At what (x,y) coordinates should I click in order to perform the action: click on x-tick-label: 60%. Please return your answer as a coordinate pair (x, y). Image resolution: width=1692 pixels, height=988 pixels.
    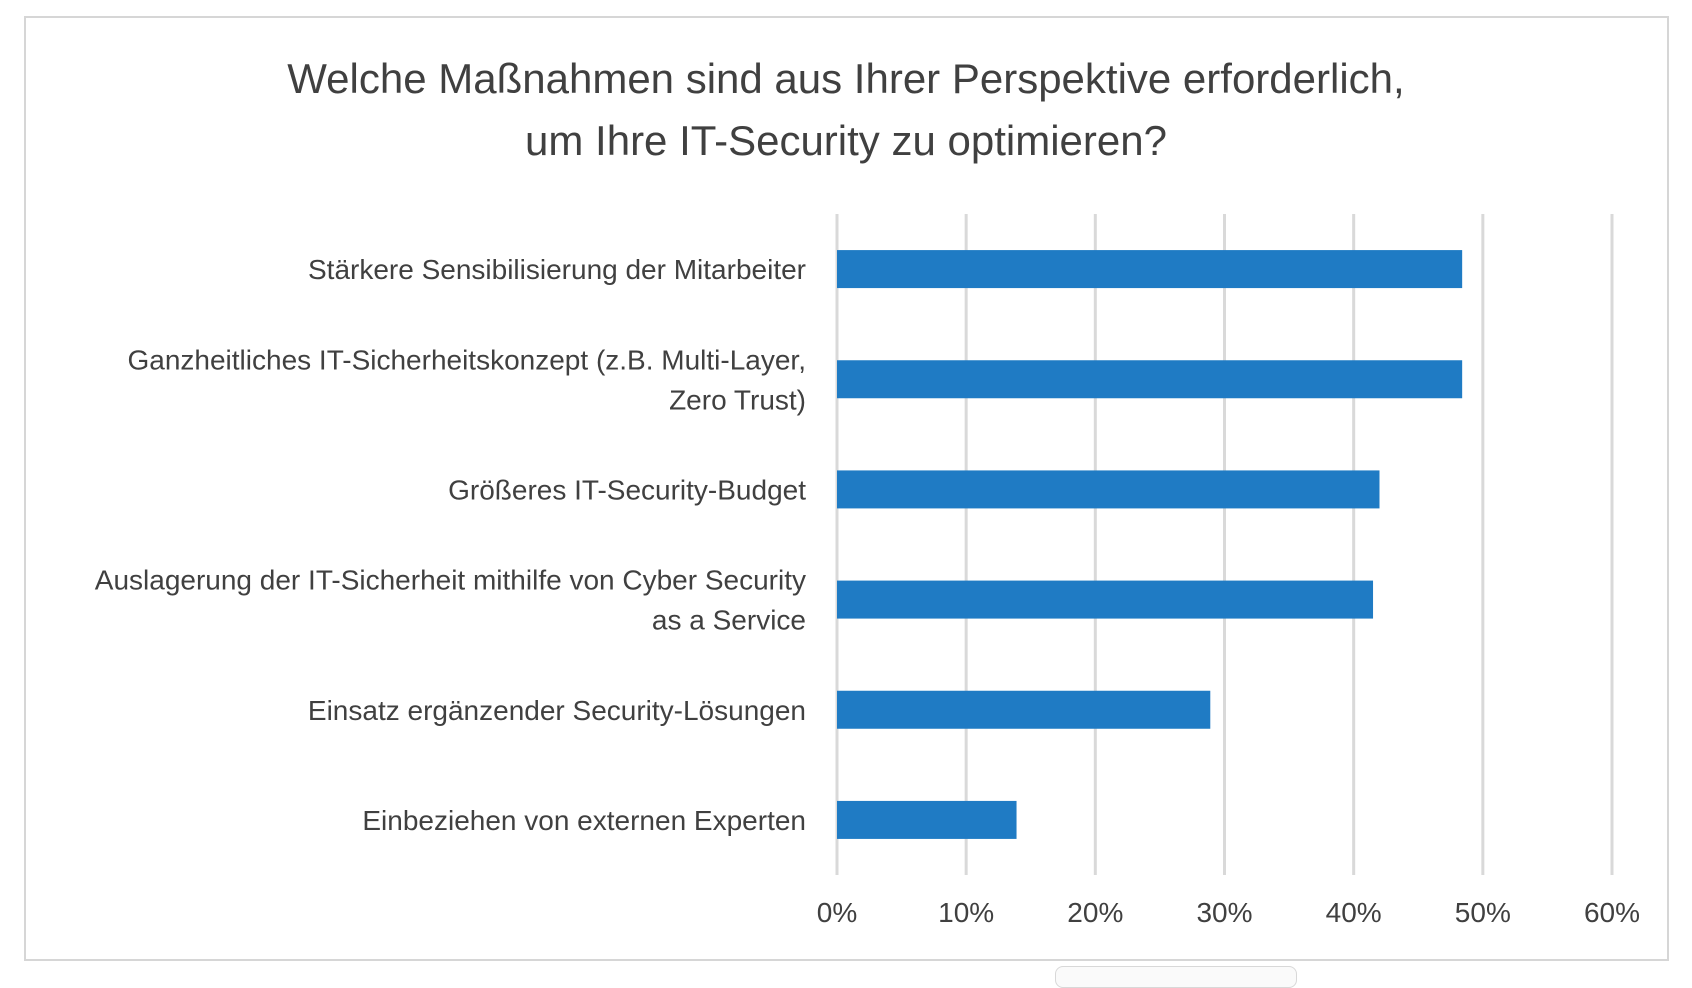
    Looking at the image, I should click on (1612, 912).